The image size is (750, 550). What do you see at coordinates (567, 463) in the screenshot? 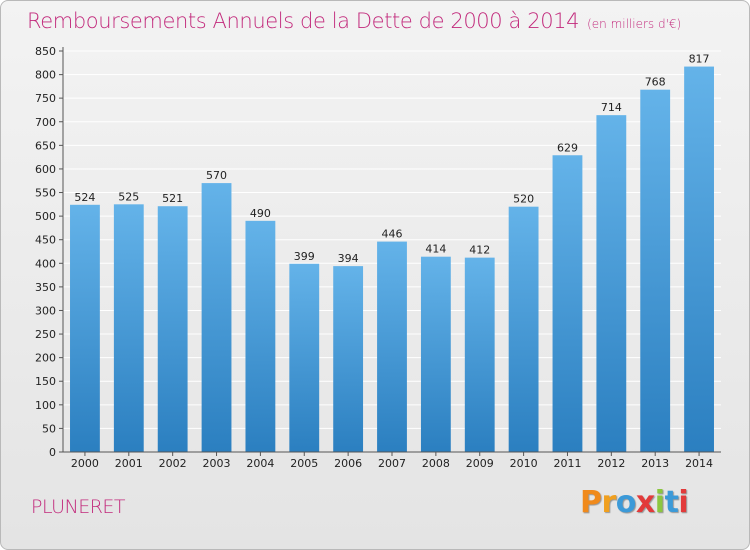
I see `x-tick-label: 2011` at bounding box center [567, 463].